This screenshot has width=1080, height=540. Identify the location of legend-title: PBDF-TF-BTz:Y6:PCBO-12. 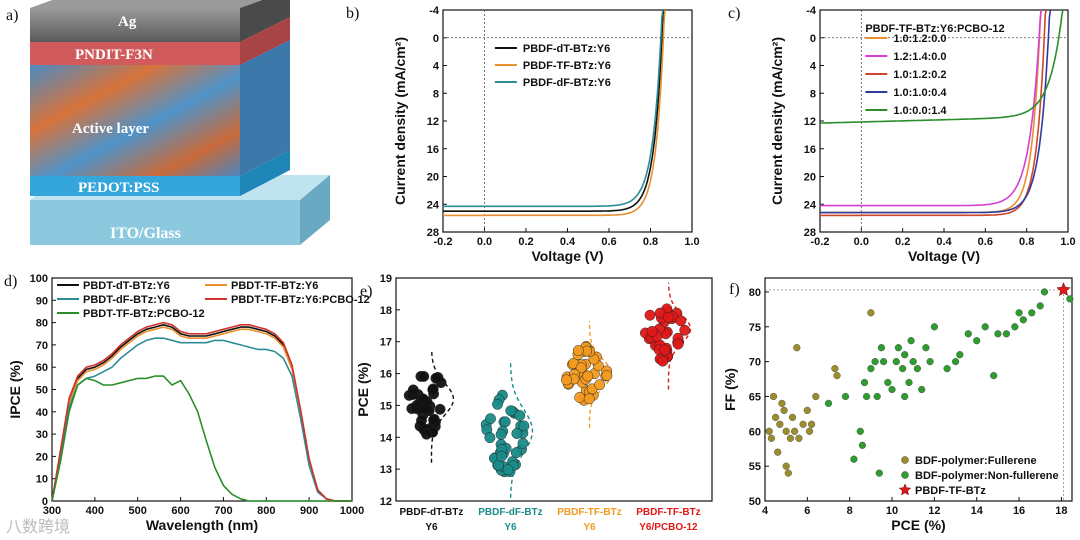
(934, 29).